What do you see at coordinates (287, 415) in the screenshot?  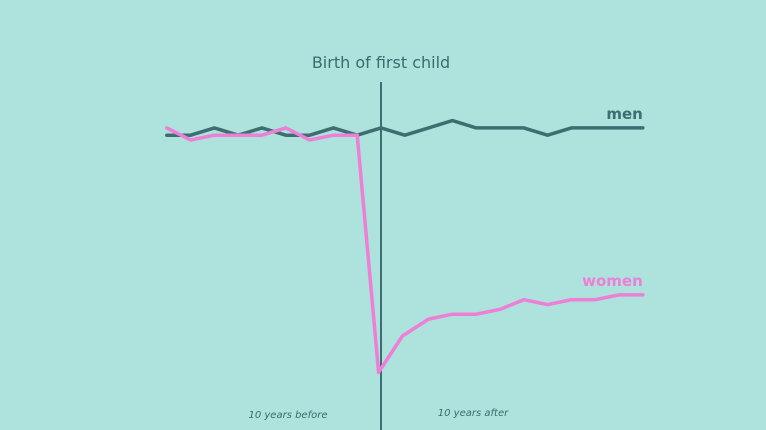 I see `tick-label-before: 10 years before` at bounding box center [287, 415].